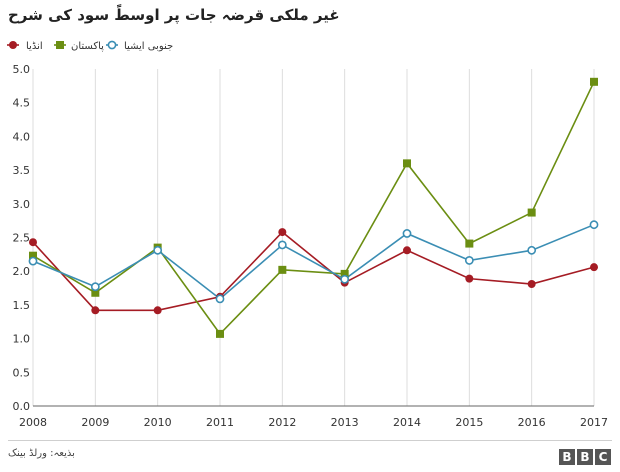 This screenshot has height=472, width=620. I want to click on legend: انڈیا پاکستان جنوبی ایشیا, so click(90, 46).